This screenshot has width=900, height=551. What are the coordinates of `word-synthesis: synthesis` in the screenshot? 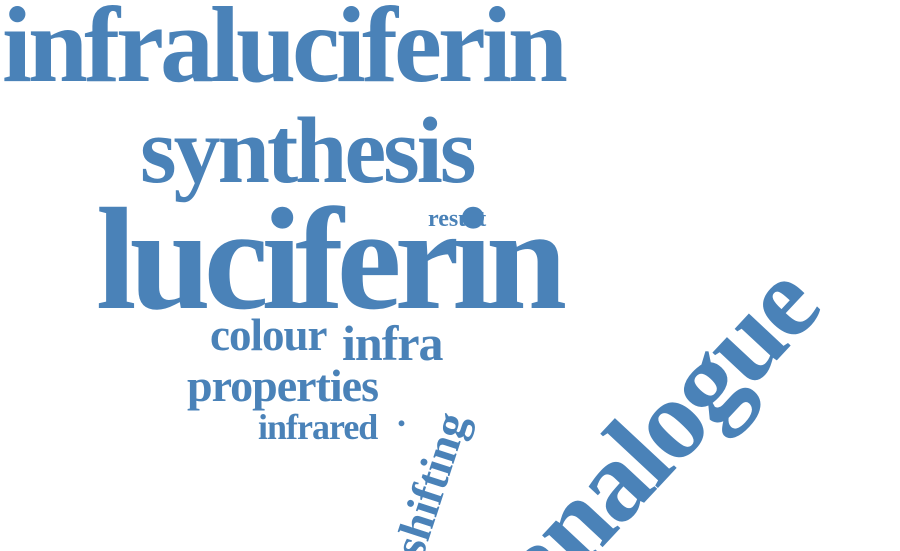 It's located at (308, 151).